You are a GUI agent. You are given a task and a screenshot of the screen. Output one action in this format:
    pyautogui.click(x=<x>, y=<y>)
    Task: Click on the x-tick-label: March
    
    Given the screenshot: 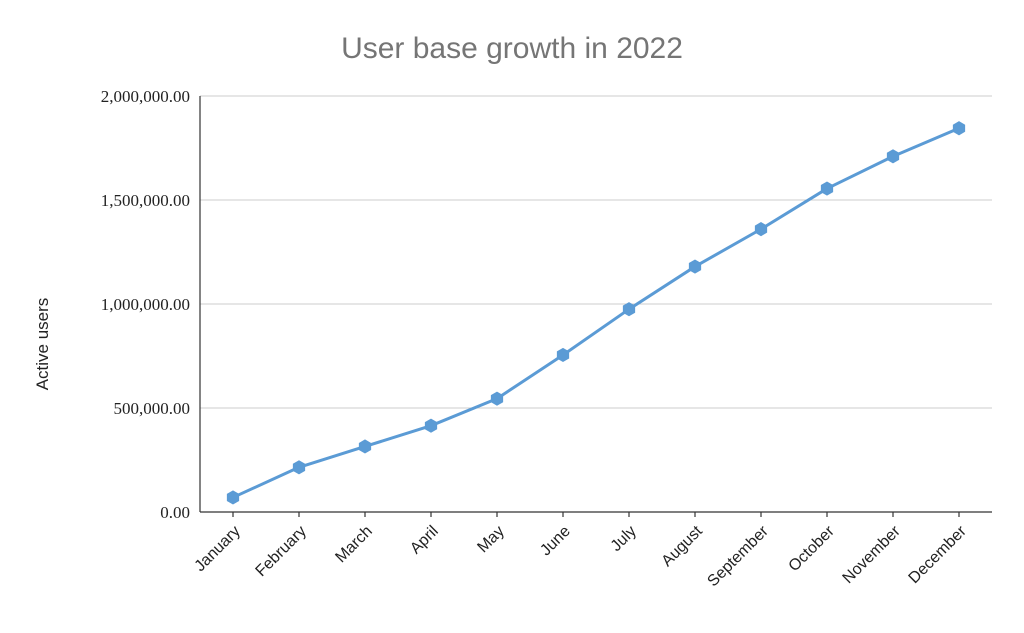 What is the action you would take?
    pyautogui.click(x=353, y=544)
    